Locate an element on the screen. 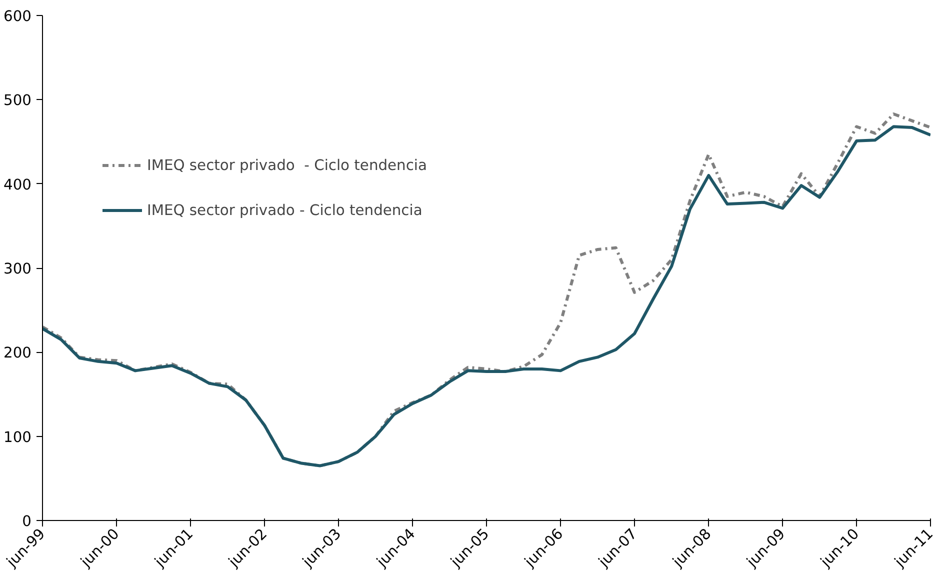 The width and height of the screenshot is (945, 579). y-tick-label: 600 is located at coordinates (18, 16).